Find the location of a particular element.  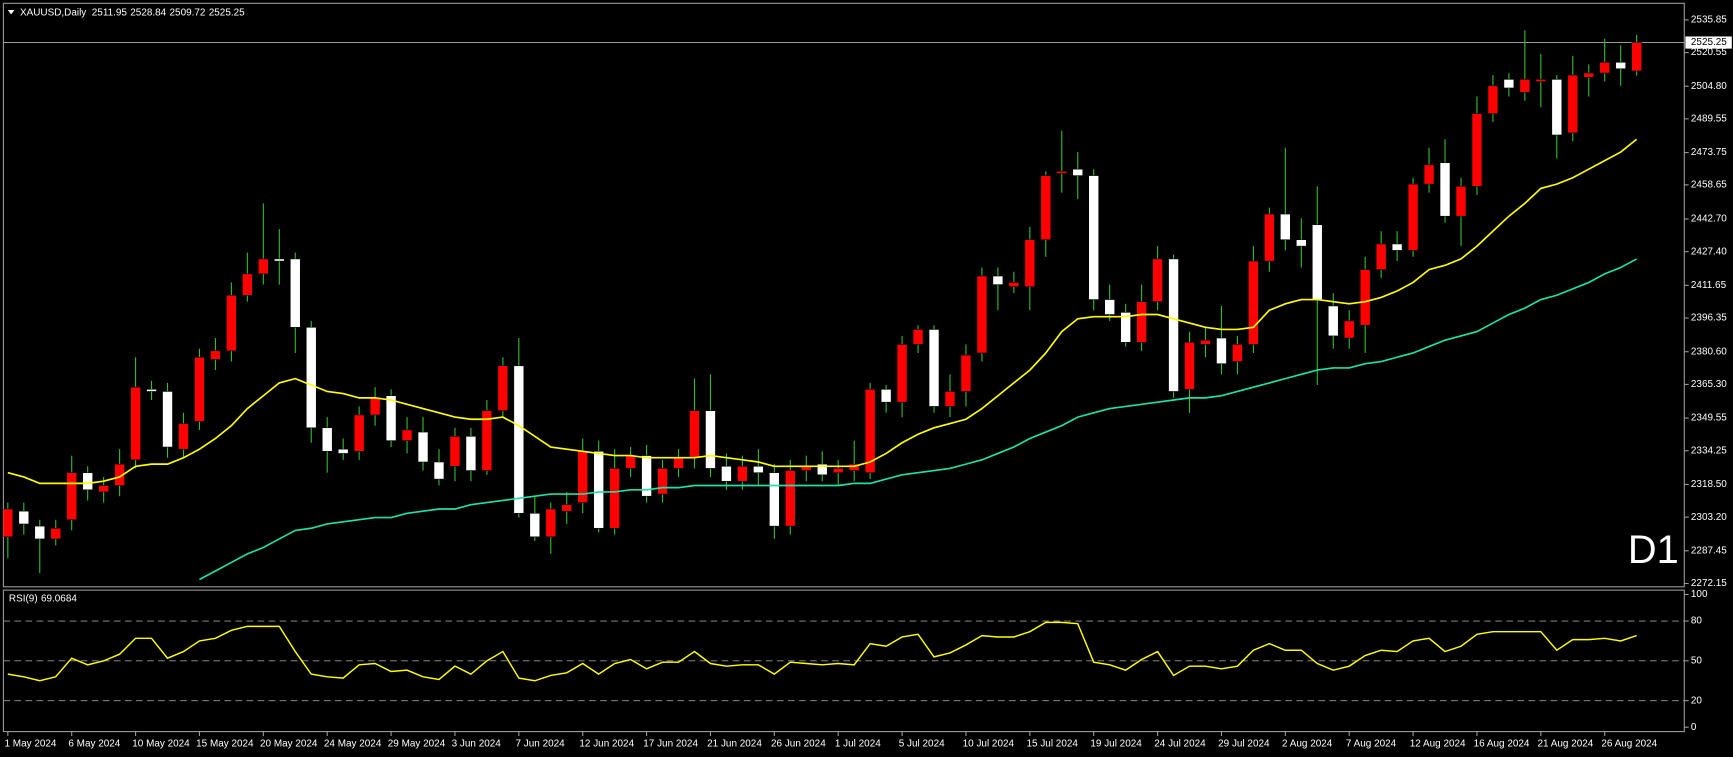

y-tick-label: 2458.65 is located at coordinates (1709, 185).